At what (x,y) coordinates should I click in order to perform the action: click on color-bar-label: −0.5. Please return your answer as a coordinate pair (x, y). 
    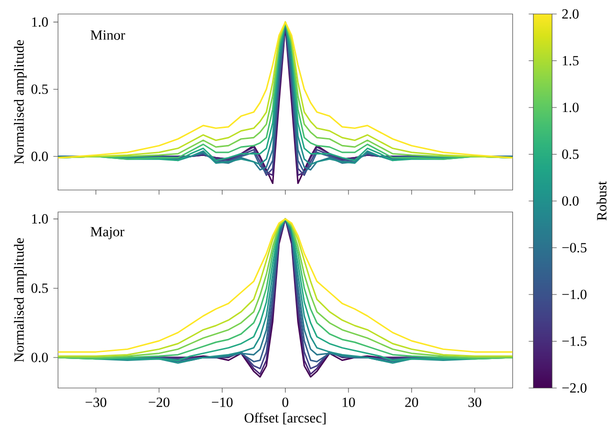
    Looking at the image, I should click on (574, 247).